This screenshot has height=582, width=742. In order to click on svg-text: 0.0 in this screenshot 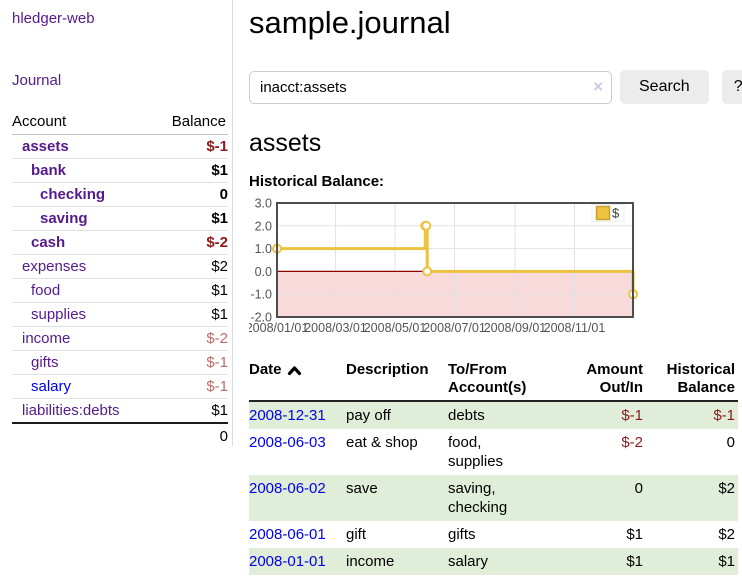, I will do `click(263, 272)`.